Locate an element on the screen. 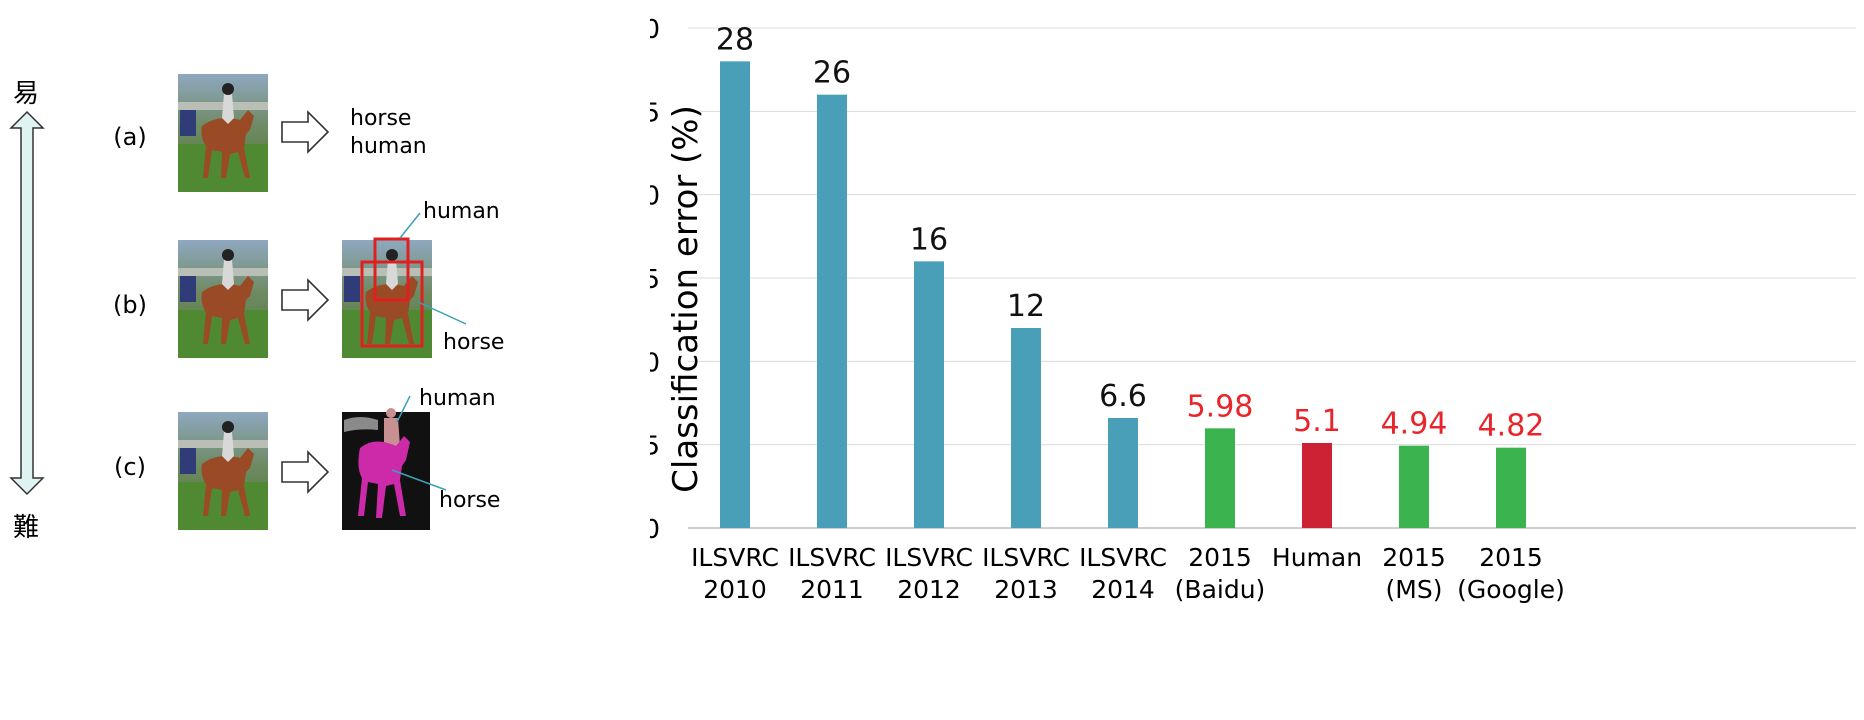 The width and height of the screenshot is (1864, 720). output-label-human: human is located at coordinates (388, 146).